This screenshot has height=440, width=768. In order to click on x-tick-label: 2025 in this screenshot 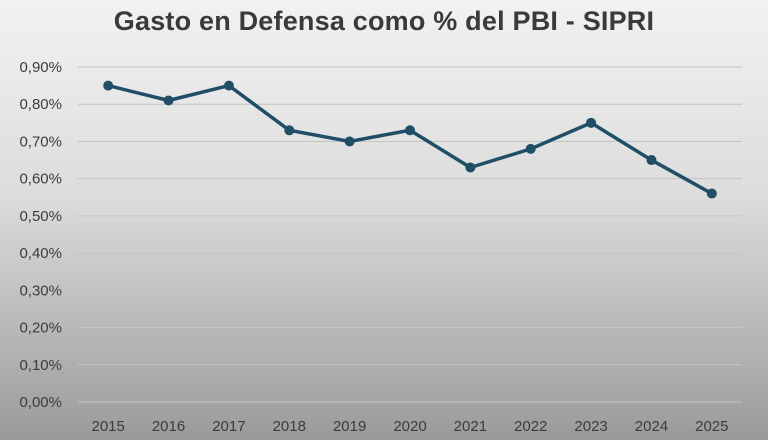, I will do `click(711, 426)`.